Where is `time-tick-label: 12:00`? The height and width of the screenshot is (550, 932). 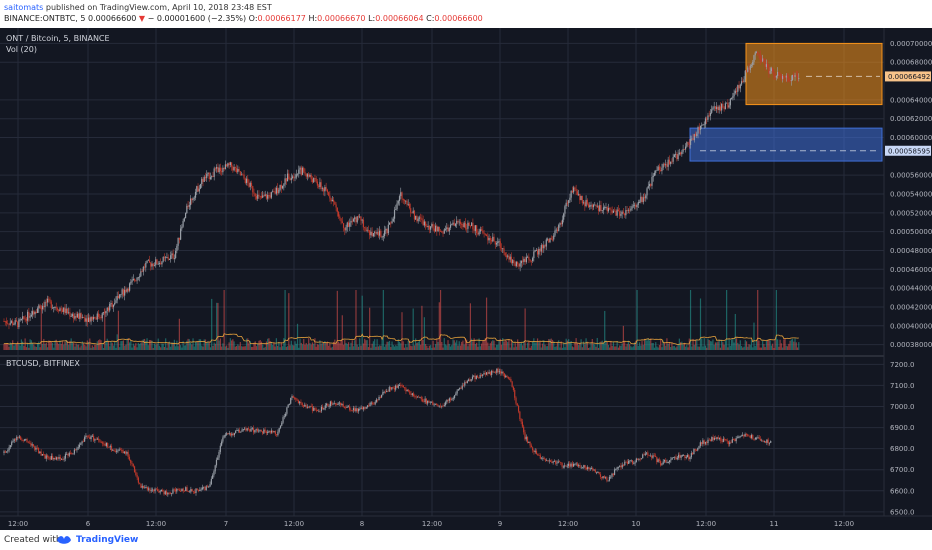 time-tick-label: 12:00 is located at coordinates (156, 524).